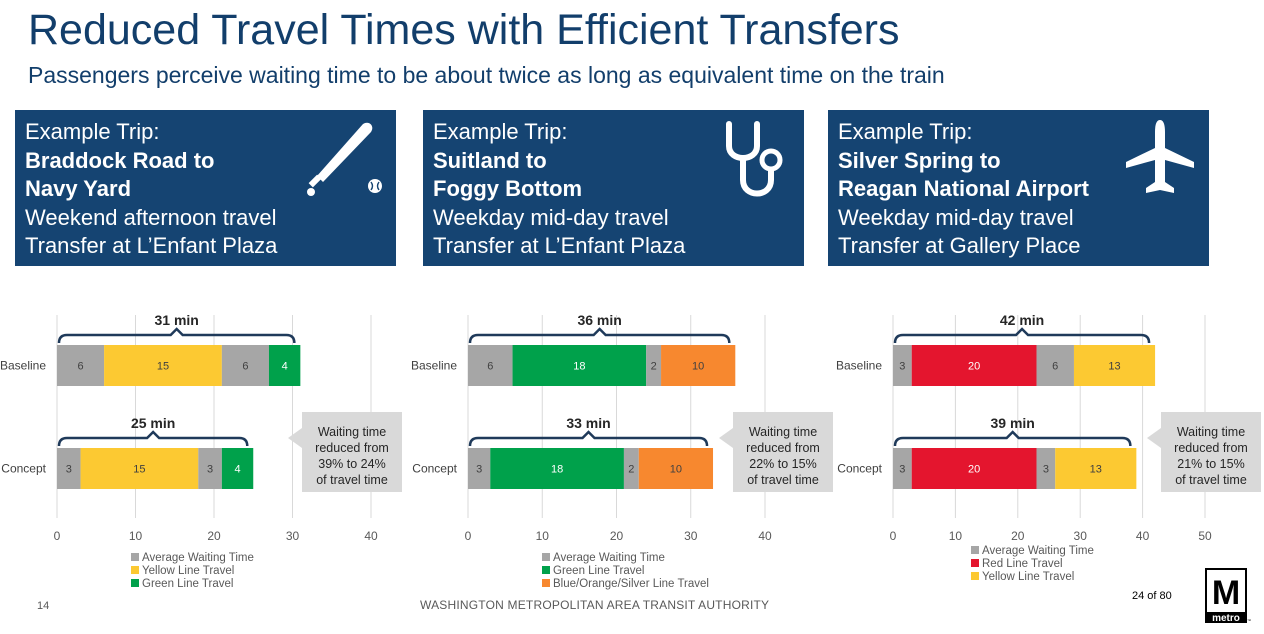 The width and height of the screenshot is (1264, 634). Describe the element at coordinates (151, 245) in the screenshot. I see `trip-transfer: Transfer at L’Enfant Plaza` at that location.